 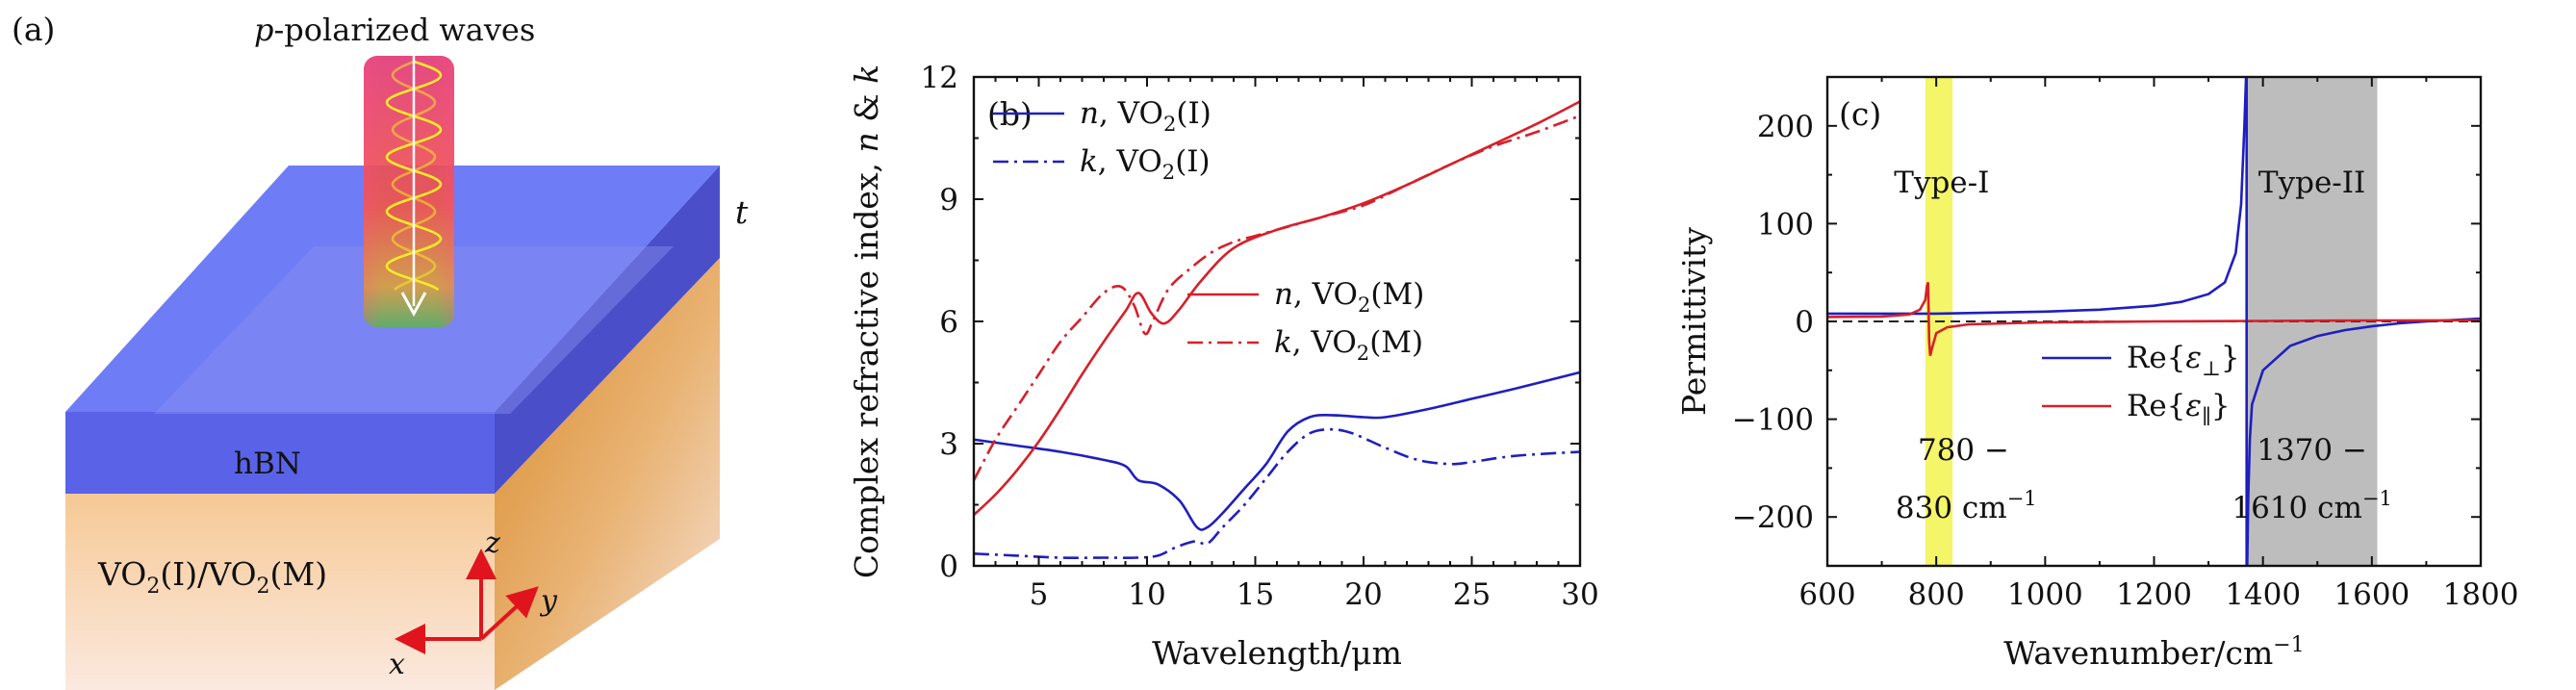 What do you see at coordinates (1039, 594) in the screenshot?
I see `x-tick-label: 5` at bounding box center [1039, 594].